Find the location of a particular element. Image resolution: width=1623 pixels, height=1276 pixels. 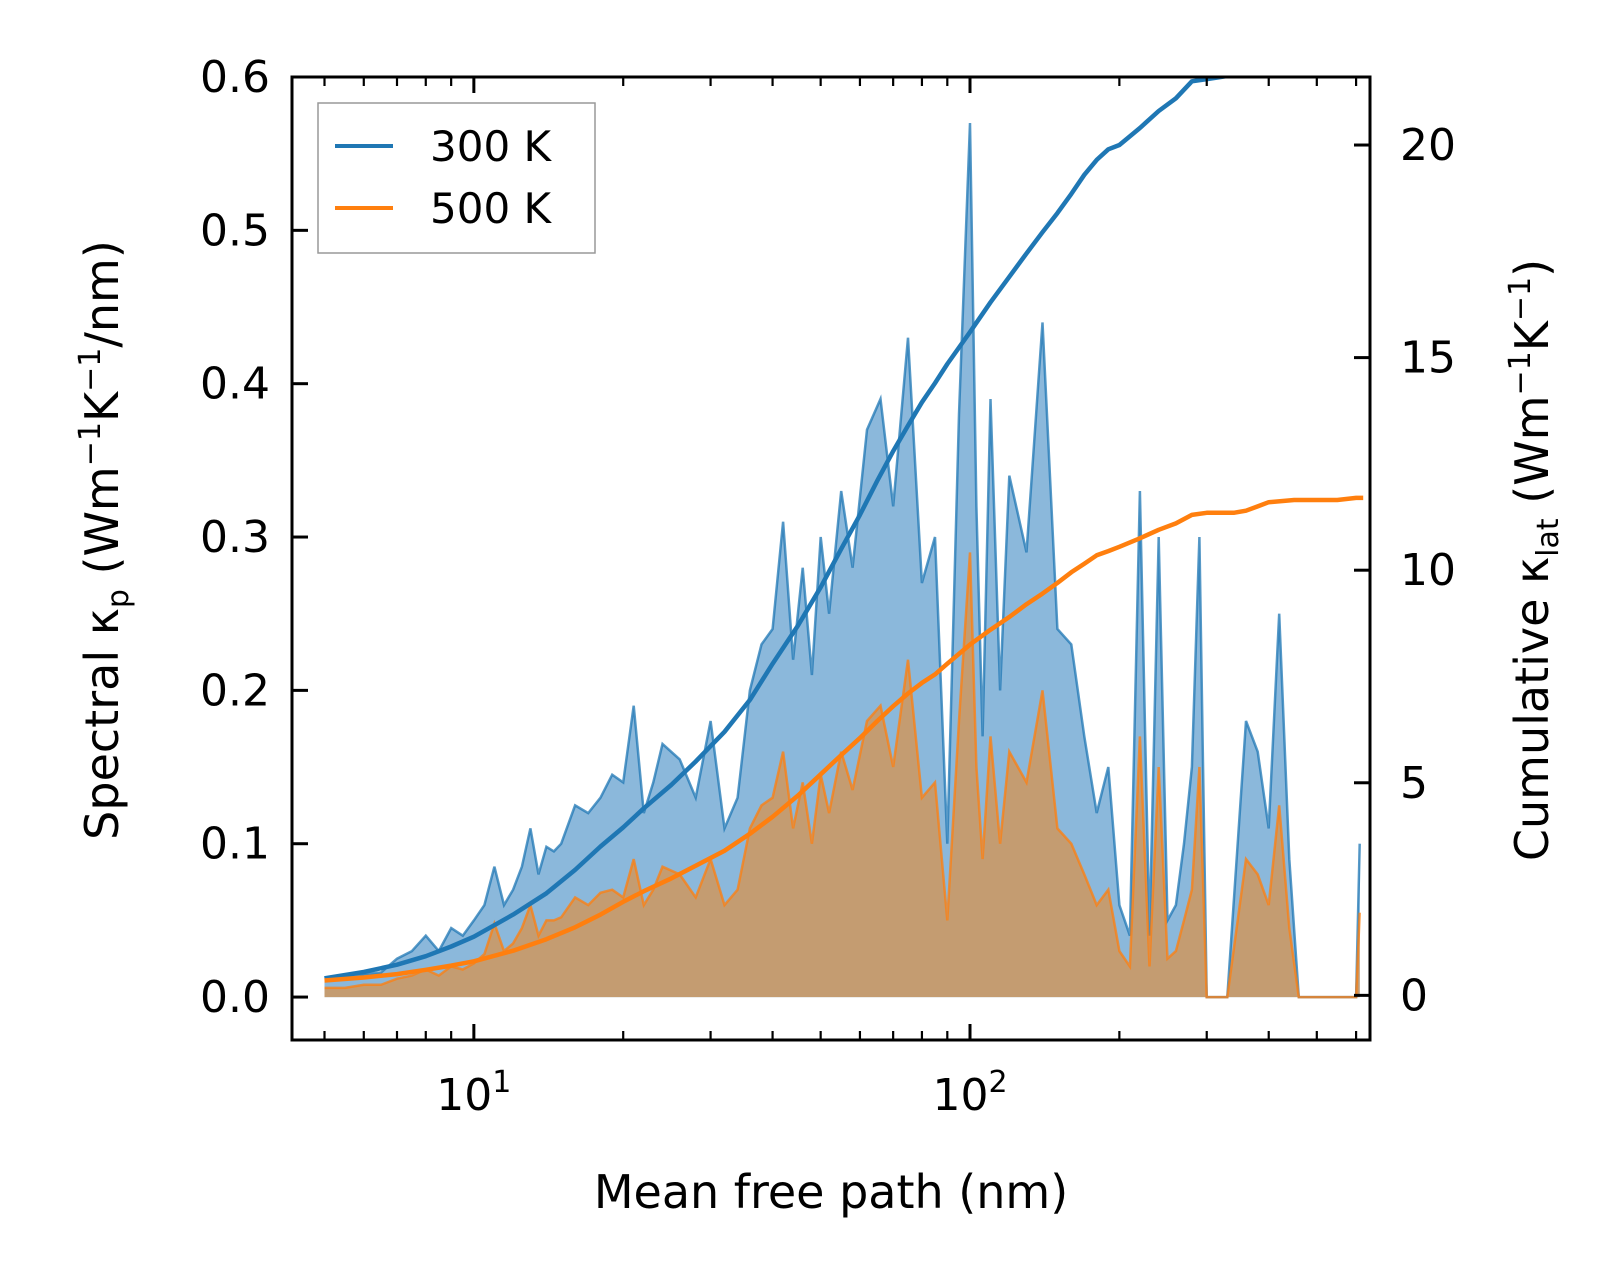

right-y-tick-label: 5 is located at coordinates (1414, 783).